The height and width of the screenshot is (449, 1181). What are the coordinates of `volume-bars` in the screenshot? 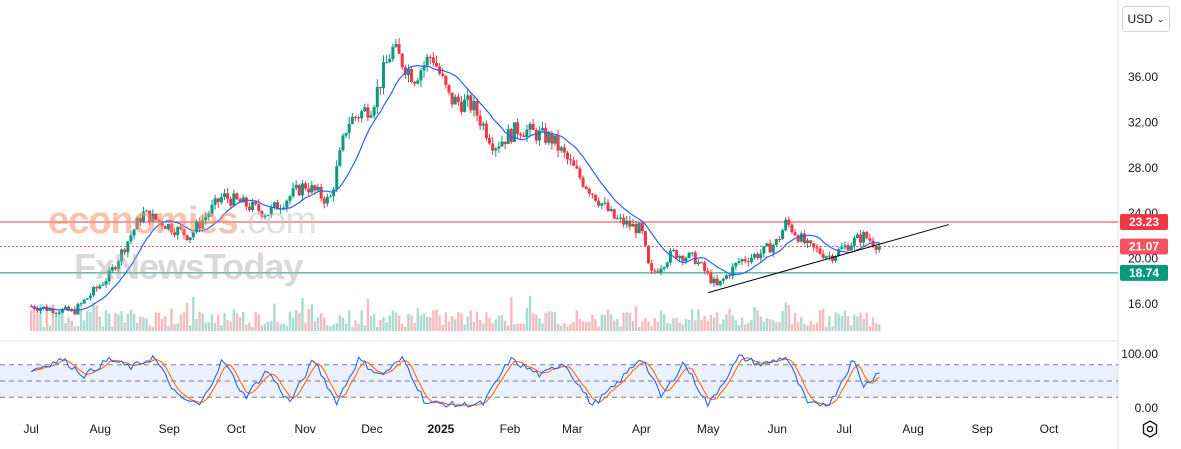 It's located at (455, 313).